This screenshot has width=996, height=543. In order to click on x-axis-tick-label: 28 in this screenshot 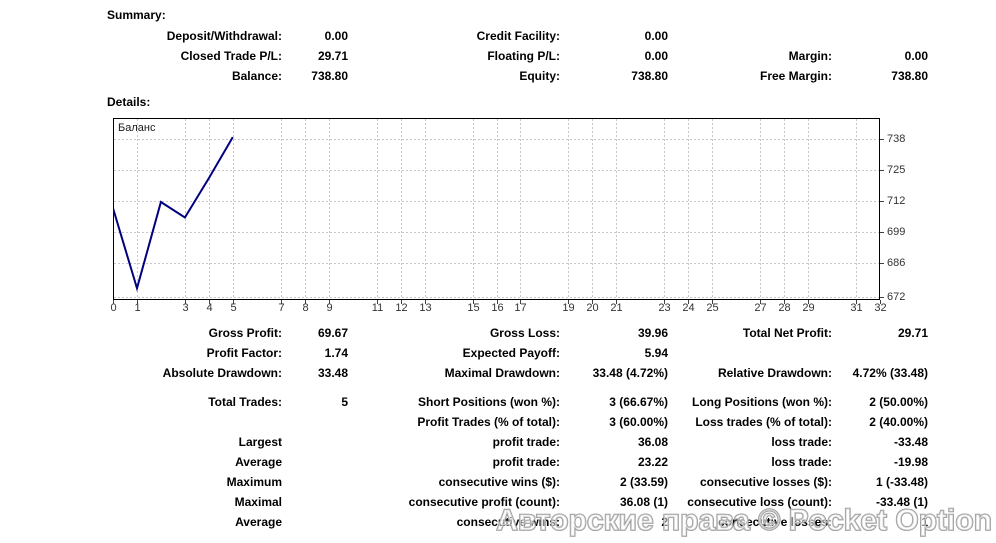, I will do `click(784, 308)`.